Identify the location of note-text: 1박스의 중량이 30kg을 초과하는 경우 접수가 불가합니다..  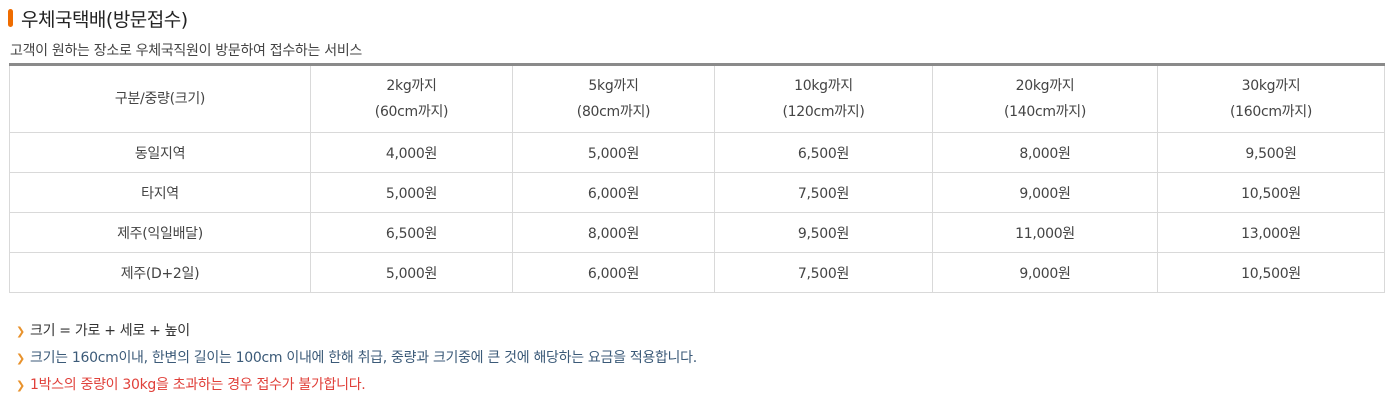
(198, 385).